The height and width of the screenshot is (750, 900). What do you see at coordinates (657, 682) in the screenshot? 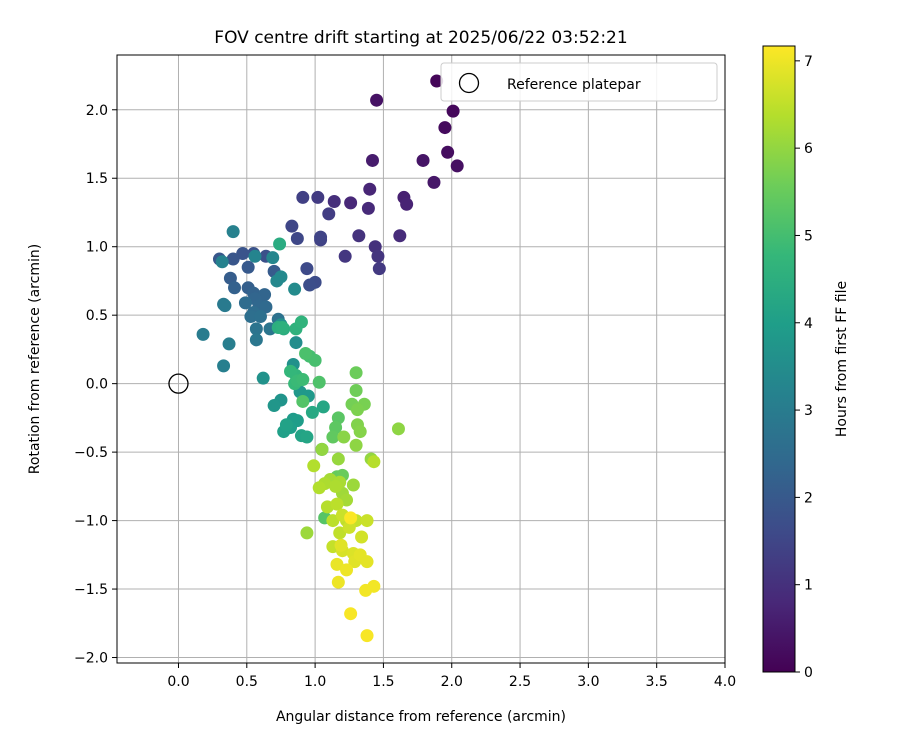
I see `x-tick-label: 3.5` at bounding box center [657, 682].